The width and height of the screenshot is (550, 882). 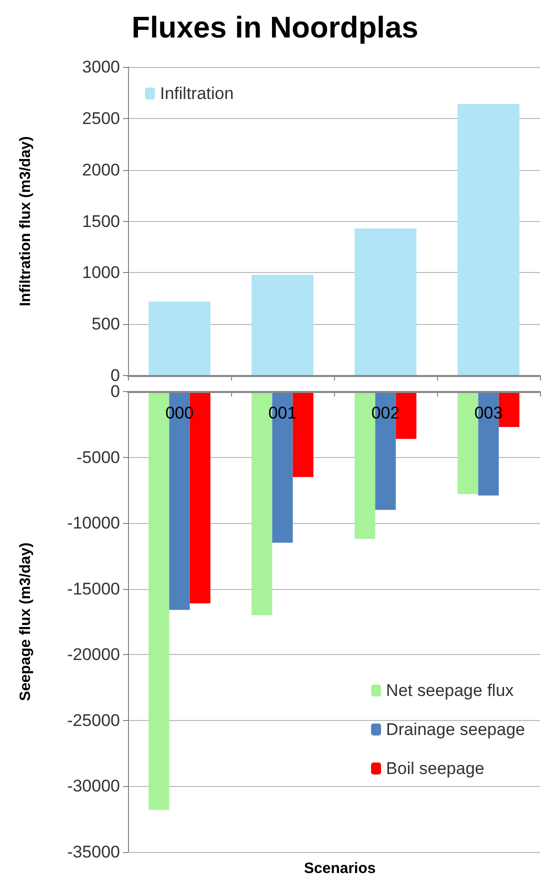 I want to click on y-tick-label: 1500, so click(x=101, y=221).